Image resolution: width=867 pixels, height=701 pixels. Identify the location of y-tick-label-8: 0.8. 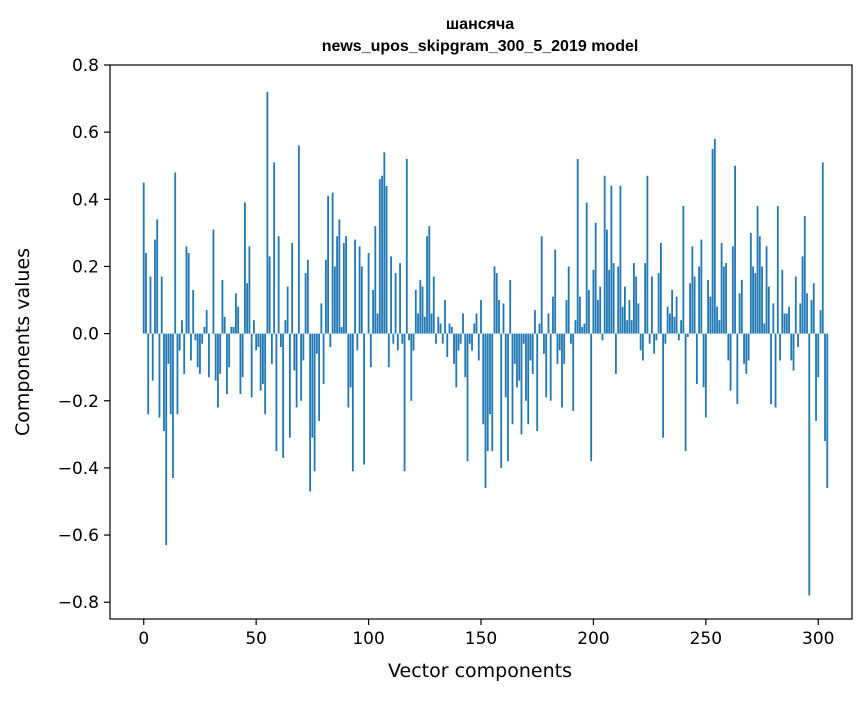
(85, 66).